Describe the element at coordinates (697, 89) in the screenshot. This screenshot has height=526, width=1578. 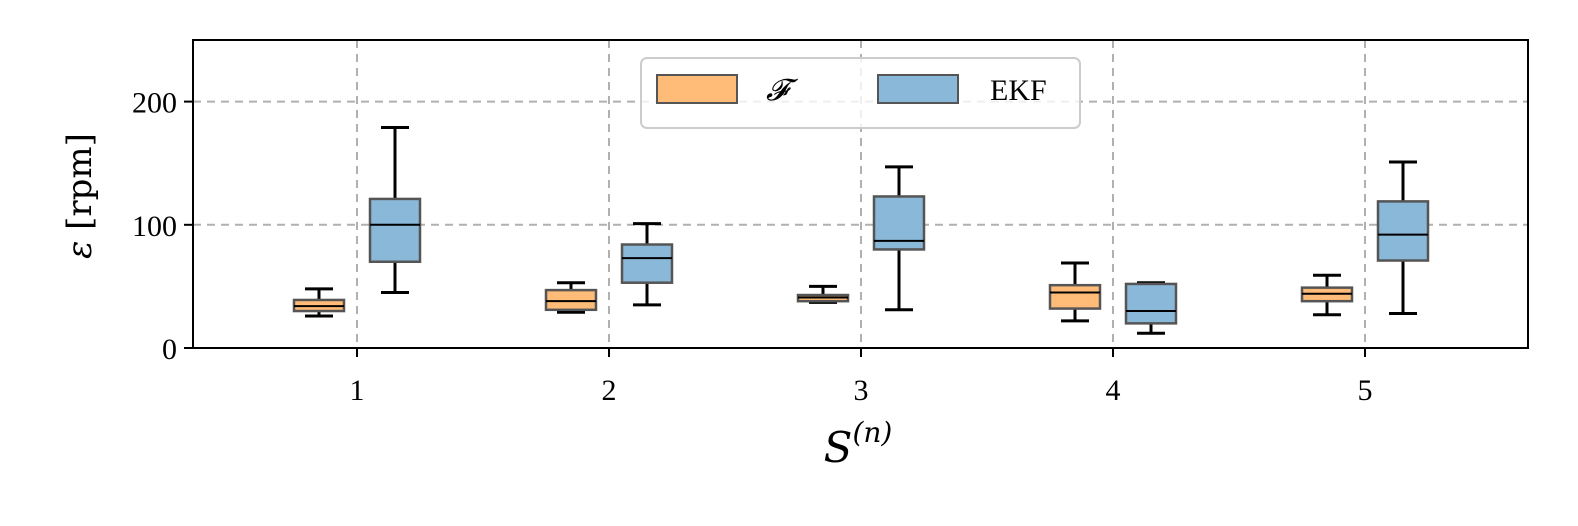
I see `legend-swatch-f` at that location.